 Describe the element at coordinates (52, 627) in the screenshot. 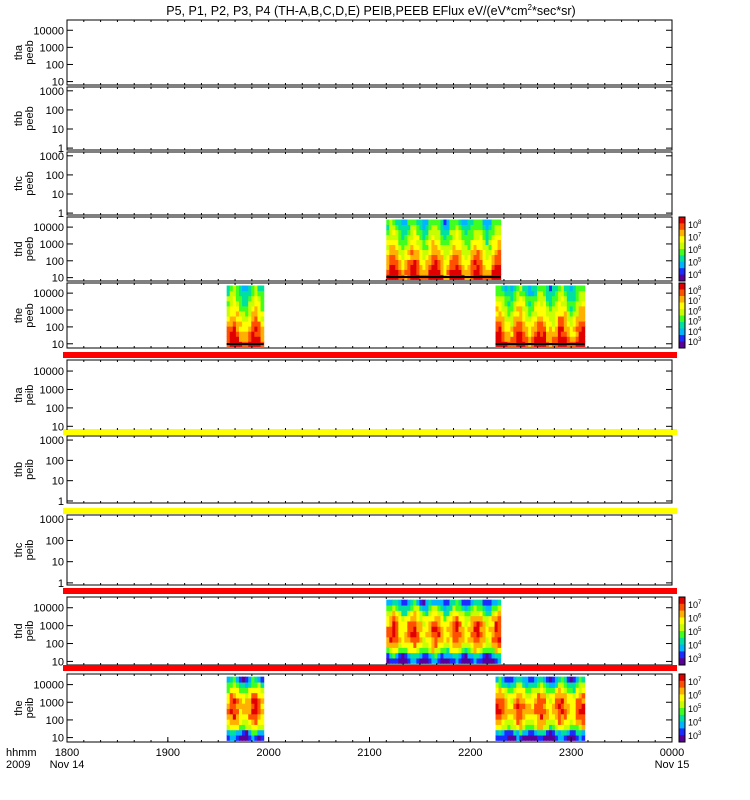

I see `y-tick-label: 1000` at that location.